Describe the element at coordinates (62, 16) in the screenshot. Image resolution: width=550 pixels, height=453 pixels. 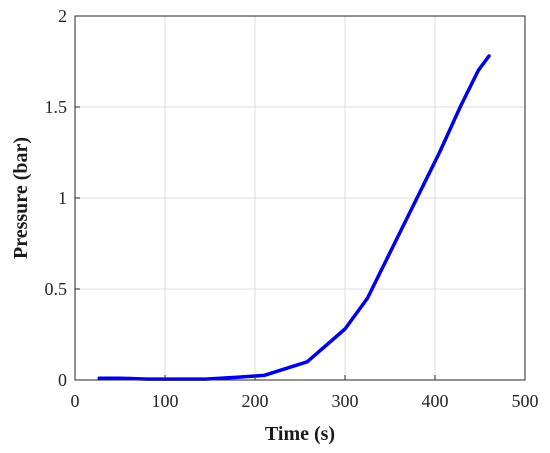
I see `y-tick-label: 2` at that location.